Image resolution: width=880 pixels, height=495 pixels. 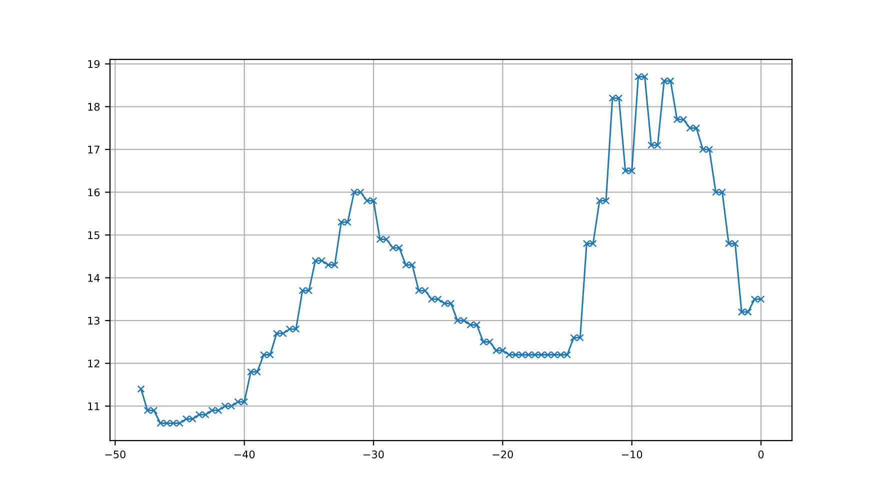 I want to click on y-tick-label: 18, so click(x=94, y=106).